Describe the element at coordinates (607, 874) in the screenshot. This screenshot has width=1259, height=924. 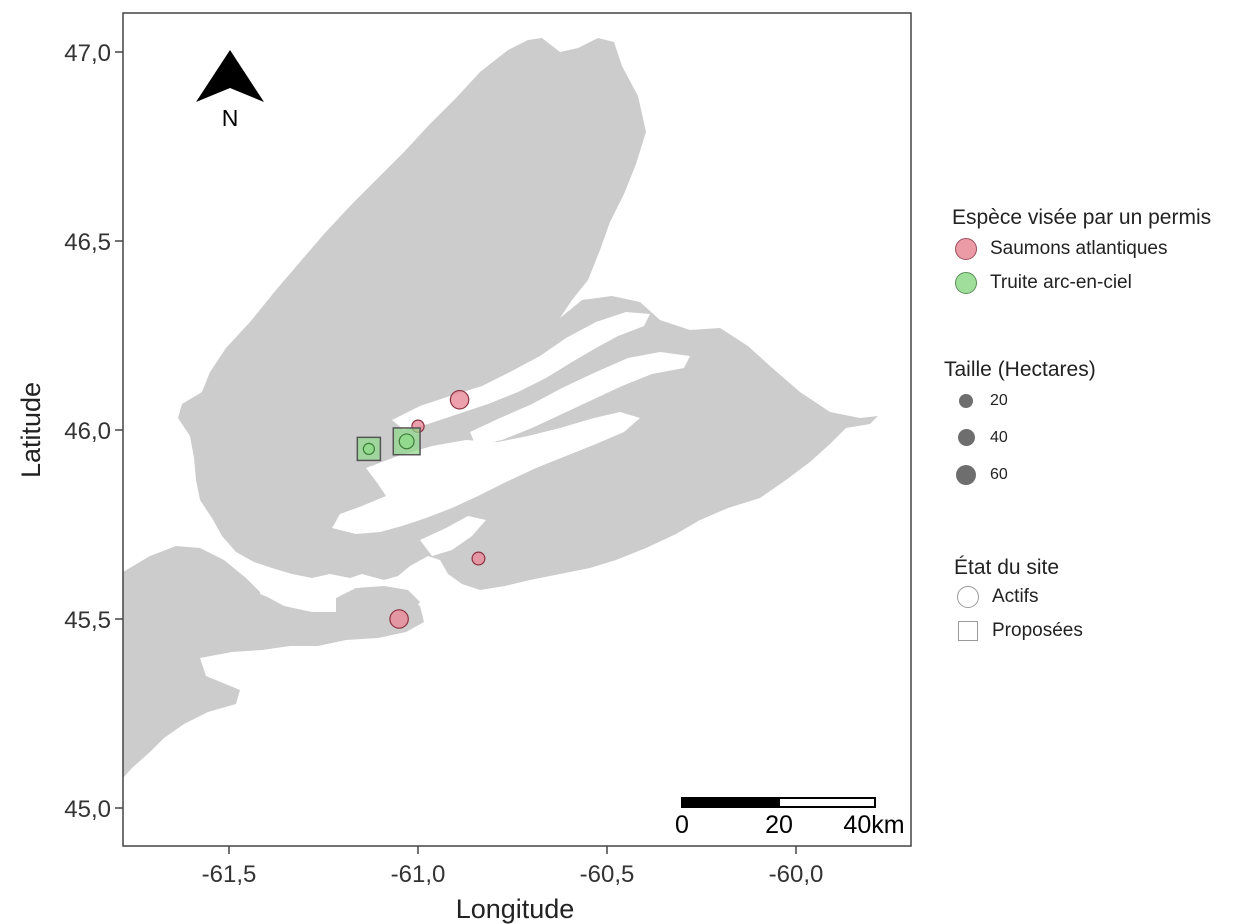
I see `x-tick-label: -60,5` at that location.